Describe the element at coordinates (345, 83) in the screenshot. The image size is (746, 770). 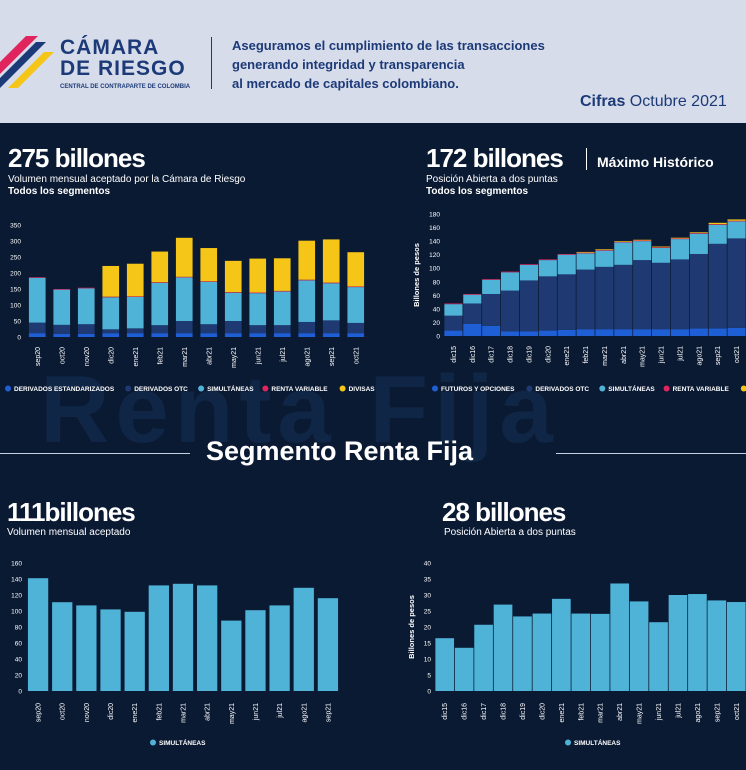
I see `tagline-line: al mercado de capitales colombiano.` at that location.